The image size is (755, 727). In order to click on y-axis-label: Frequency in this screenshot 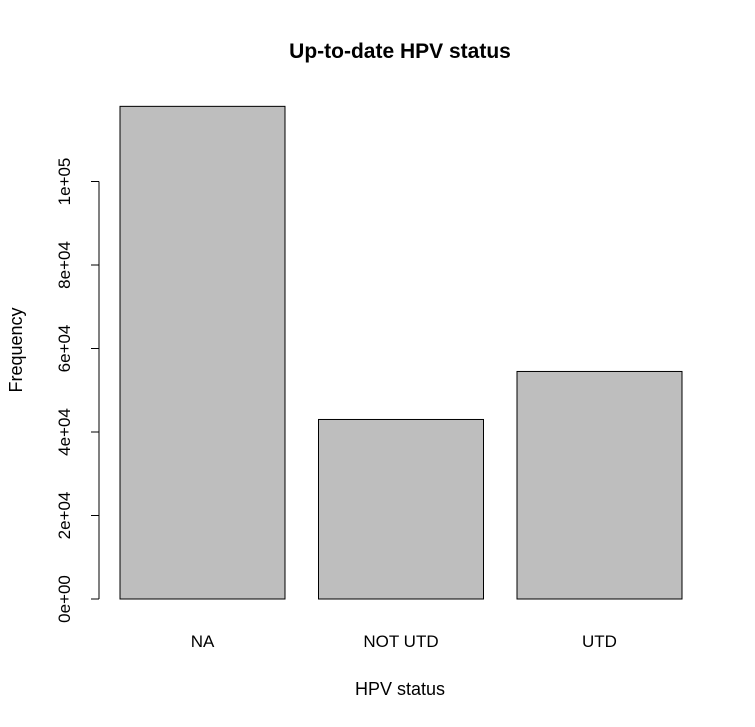, I will do `click(16, 349)`.